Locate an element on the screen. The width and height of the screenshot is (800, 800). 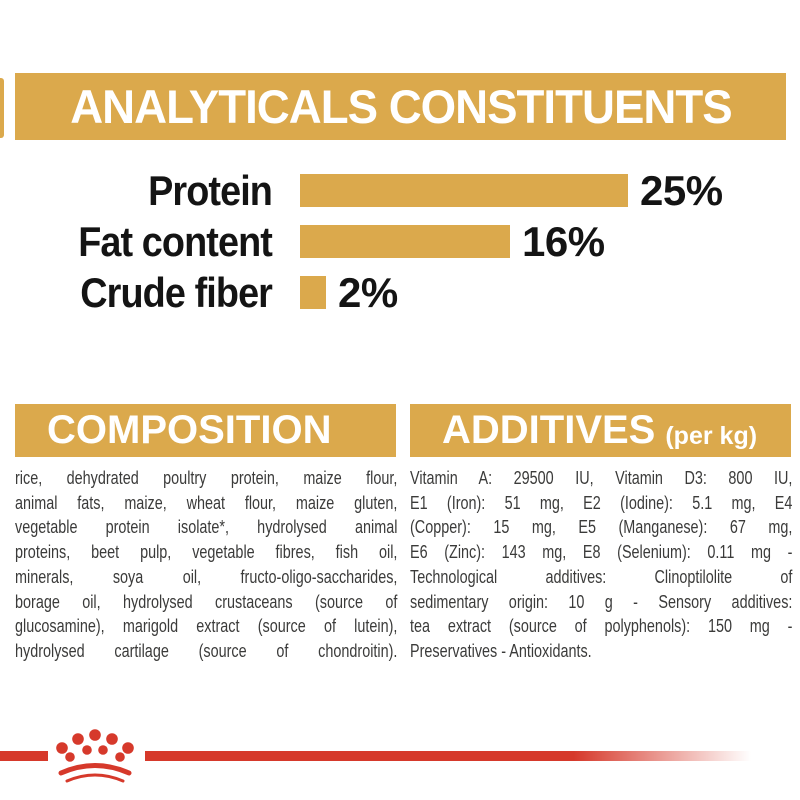
chart-row: Protein 25% is located at coordinates (400, 190).